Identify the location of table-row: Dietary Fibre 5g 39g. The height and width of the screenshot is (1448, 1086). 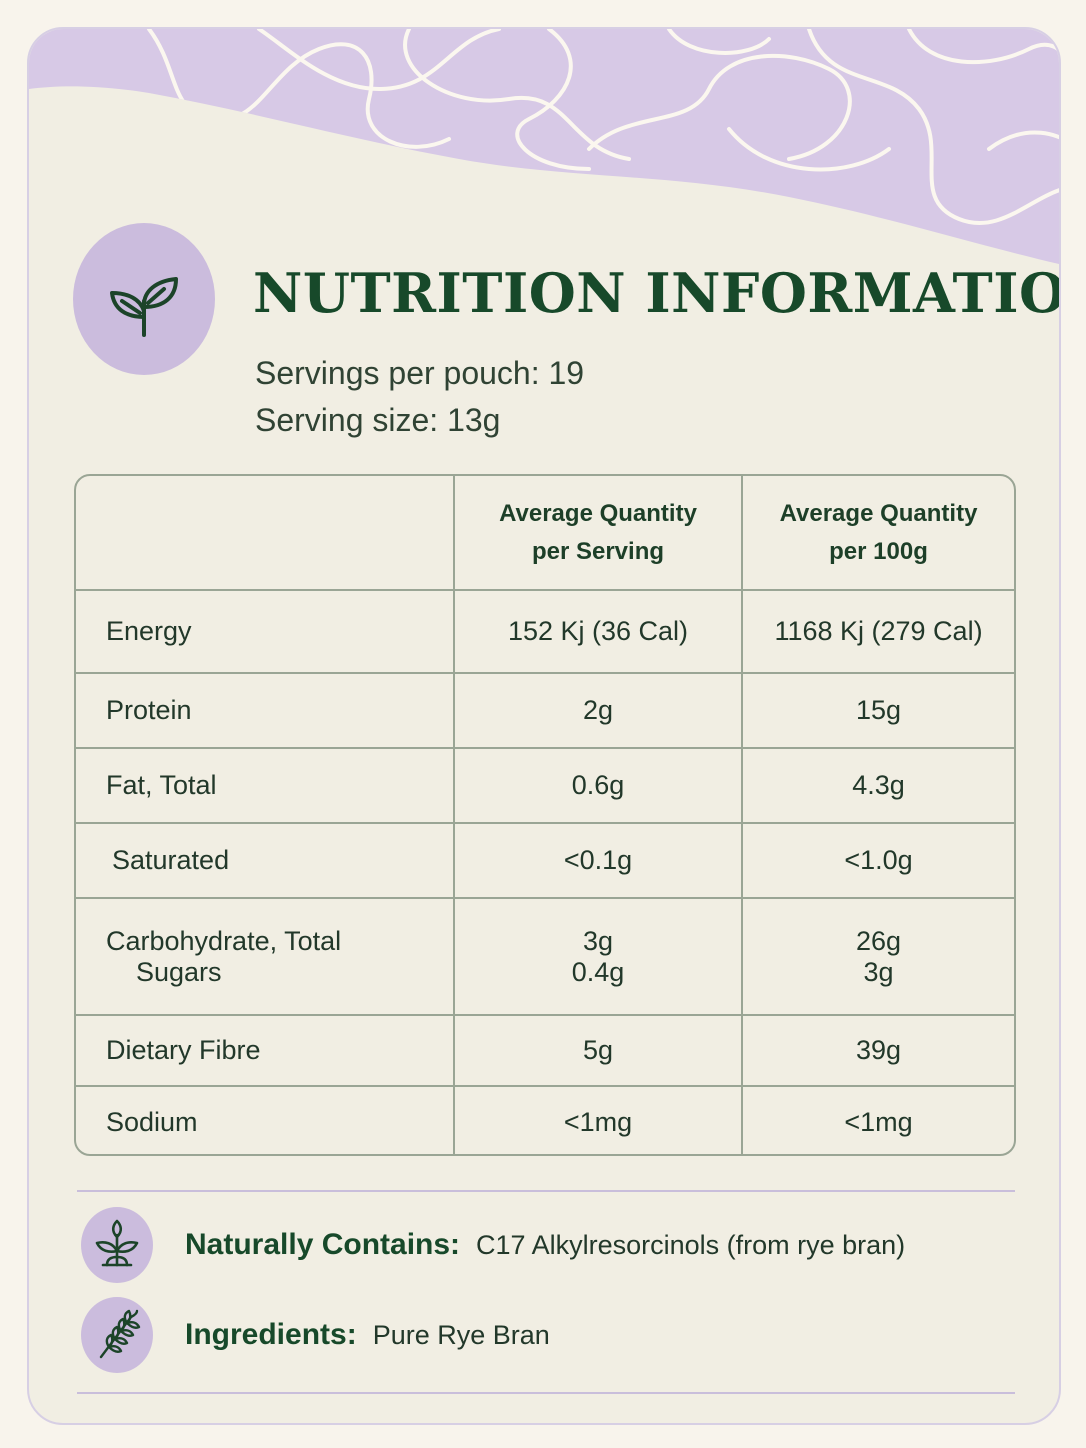
(545, 1050).